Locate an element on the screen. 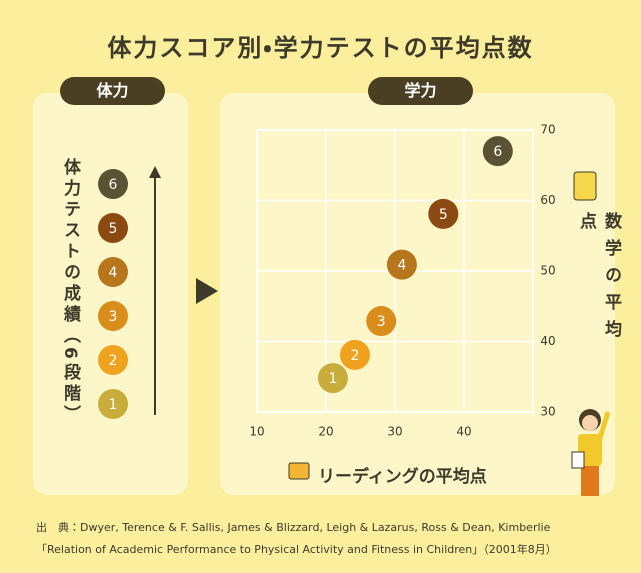 The height and width of the screenshot is (573, 641). x-tick-label: 40 is located at coordinates (463, 432).